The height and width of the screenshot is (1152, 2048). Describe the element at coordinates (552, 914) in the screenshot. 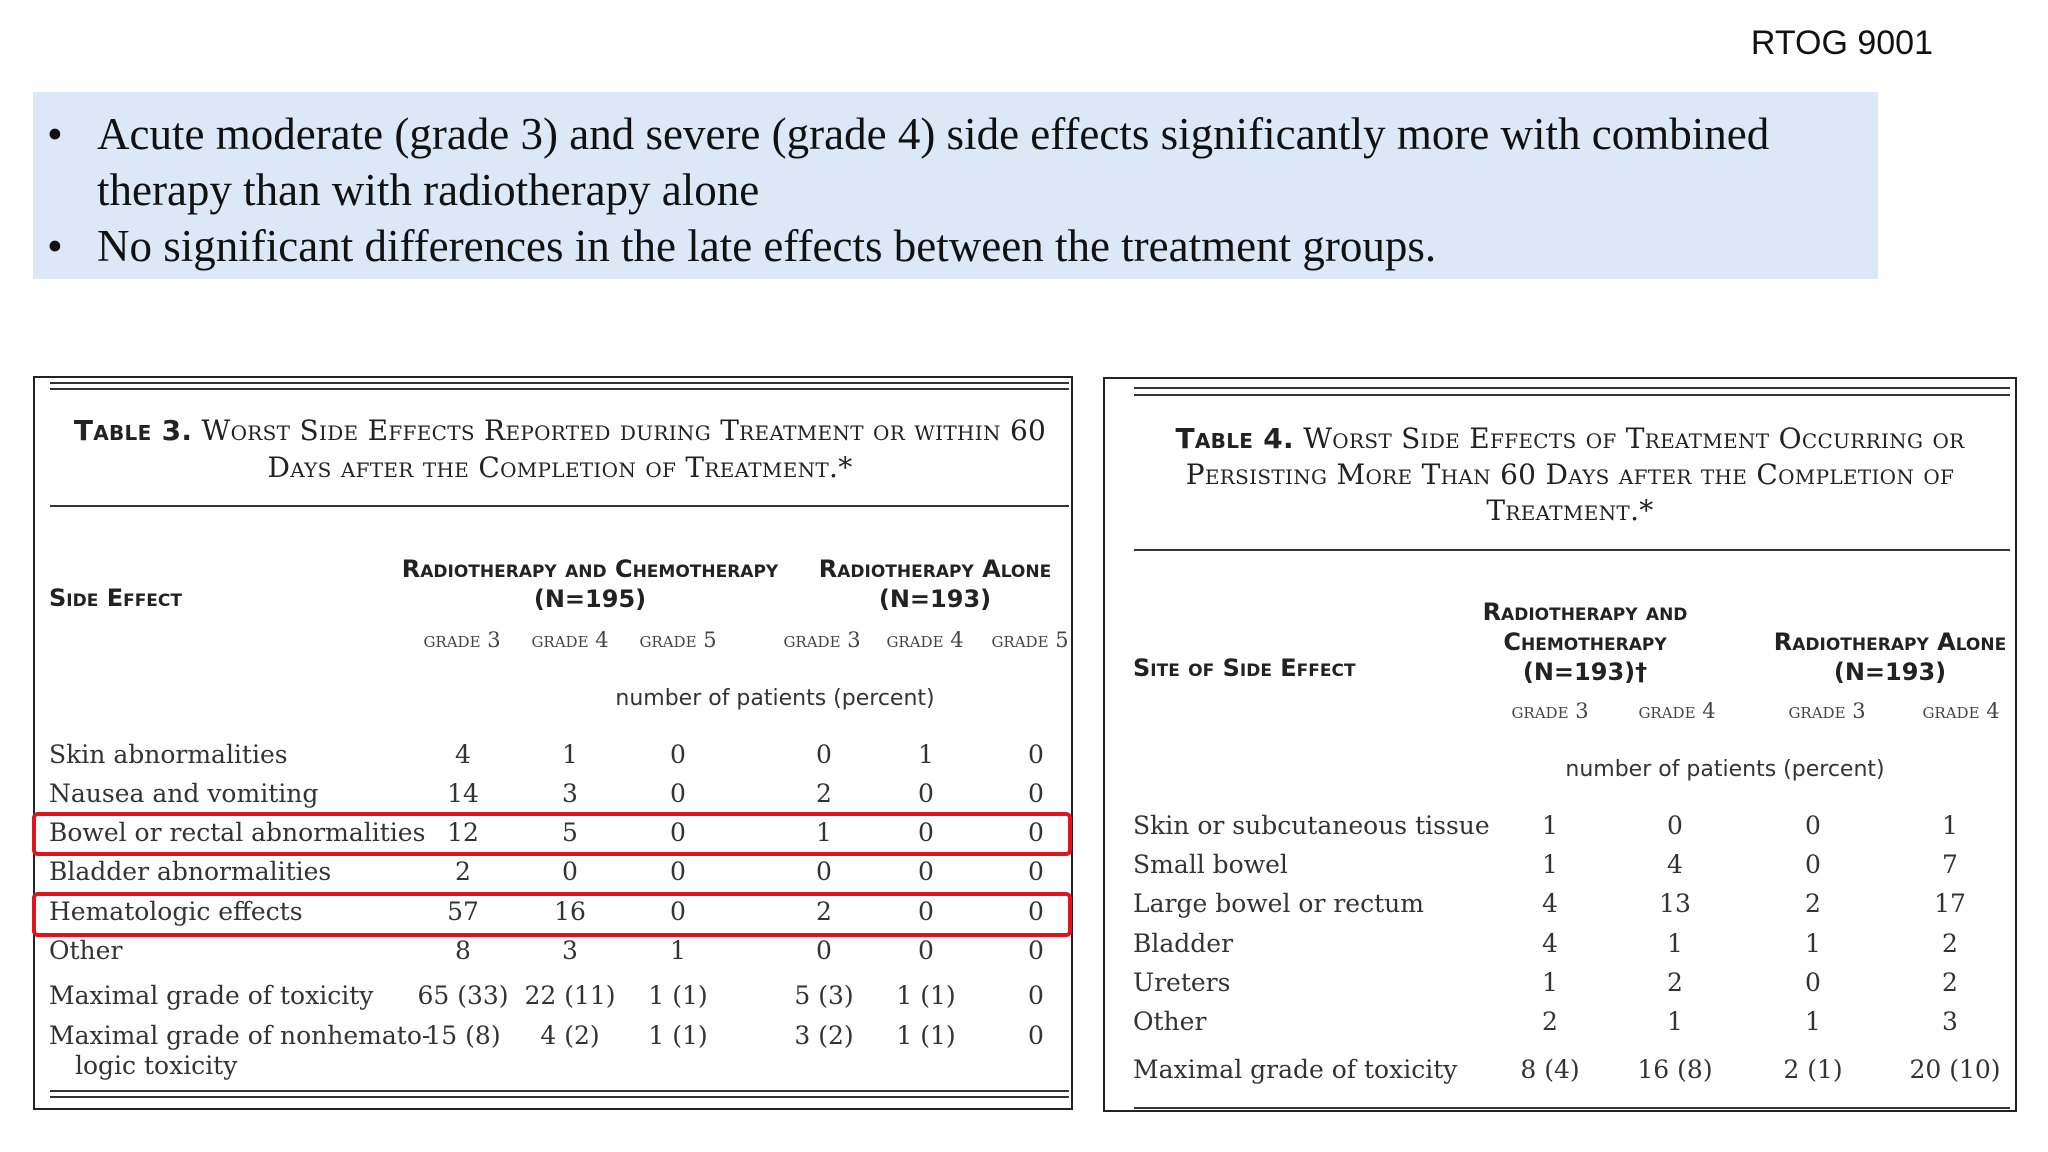

I see `hematologic-row-highlight` at that location.